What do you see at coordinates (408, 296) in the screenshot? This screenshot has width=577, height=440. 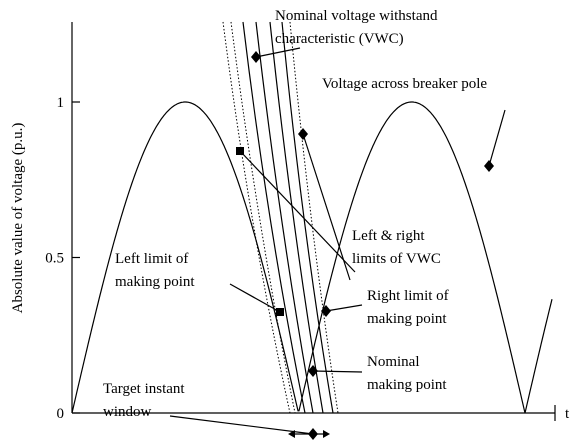 I see `annotation-text: Right limit of` at bounding box center [408, 296].